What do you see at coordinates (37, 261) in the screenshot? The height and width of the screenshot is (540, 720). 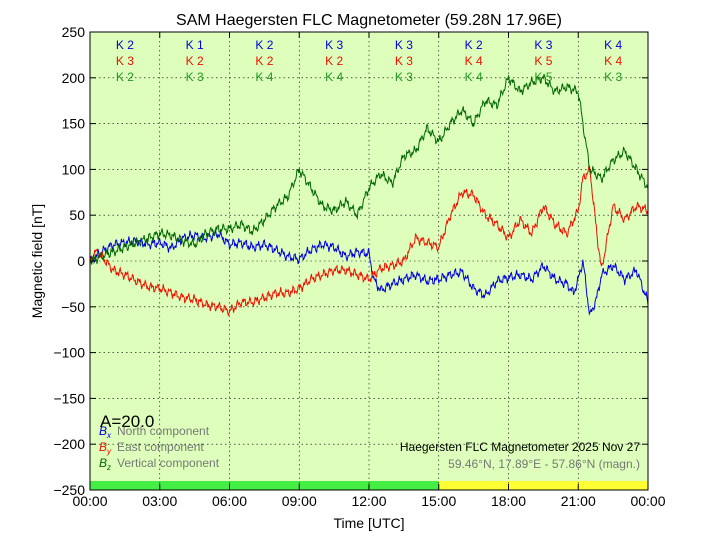 I see `y-axis-label: Magnetic field [nT]` at bounding box center [37, 261].